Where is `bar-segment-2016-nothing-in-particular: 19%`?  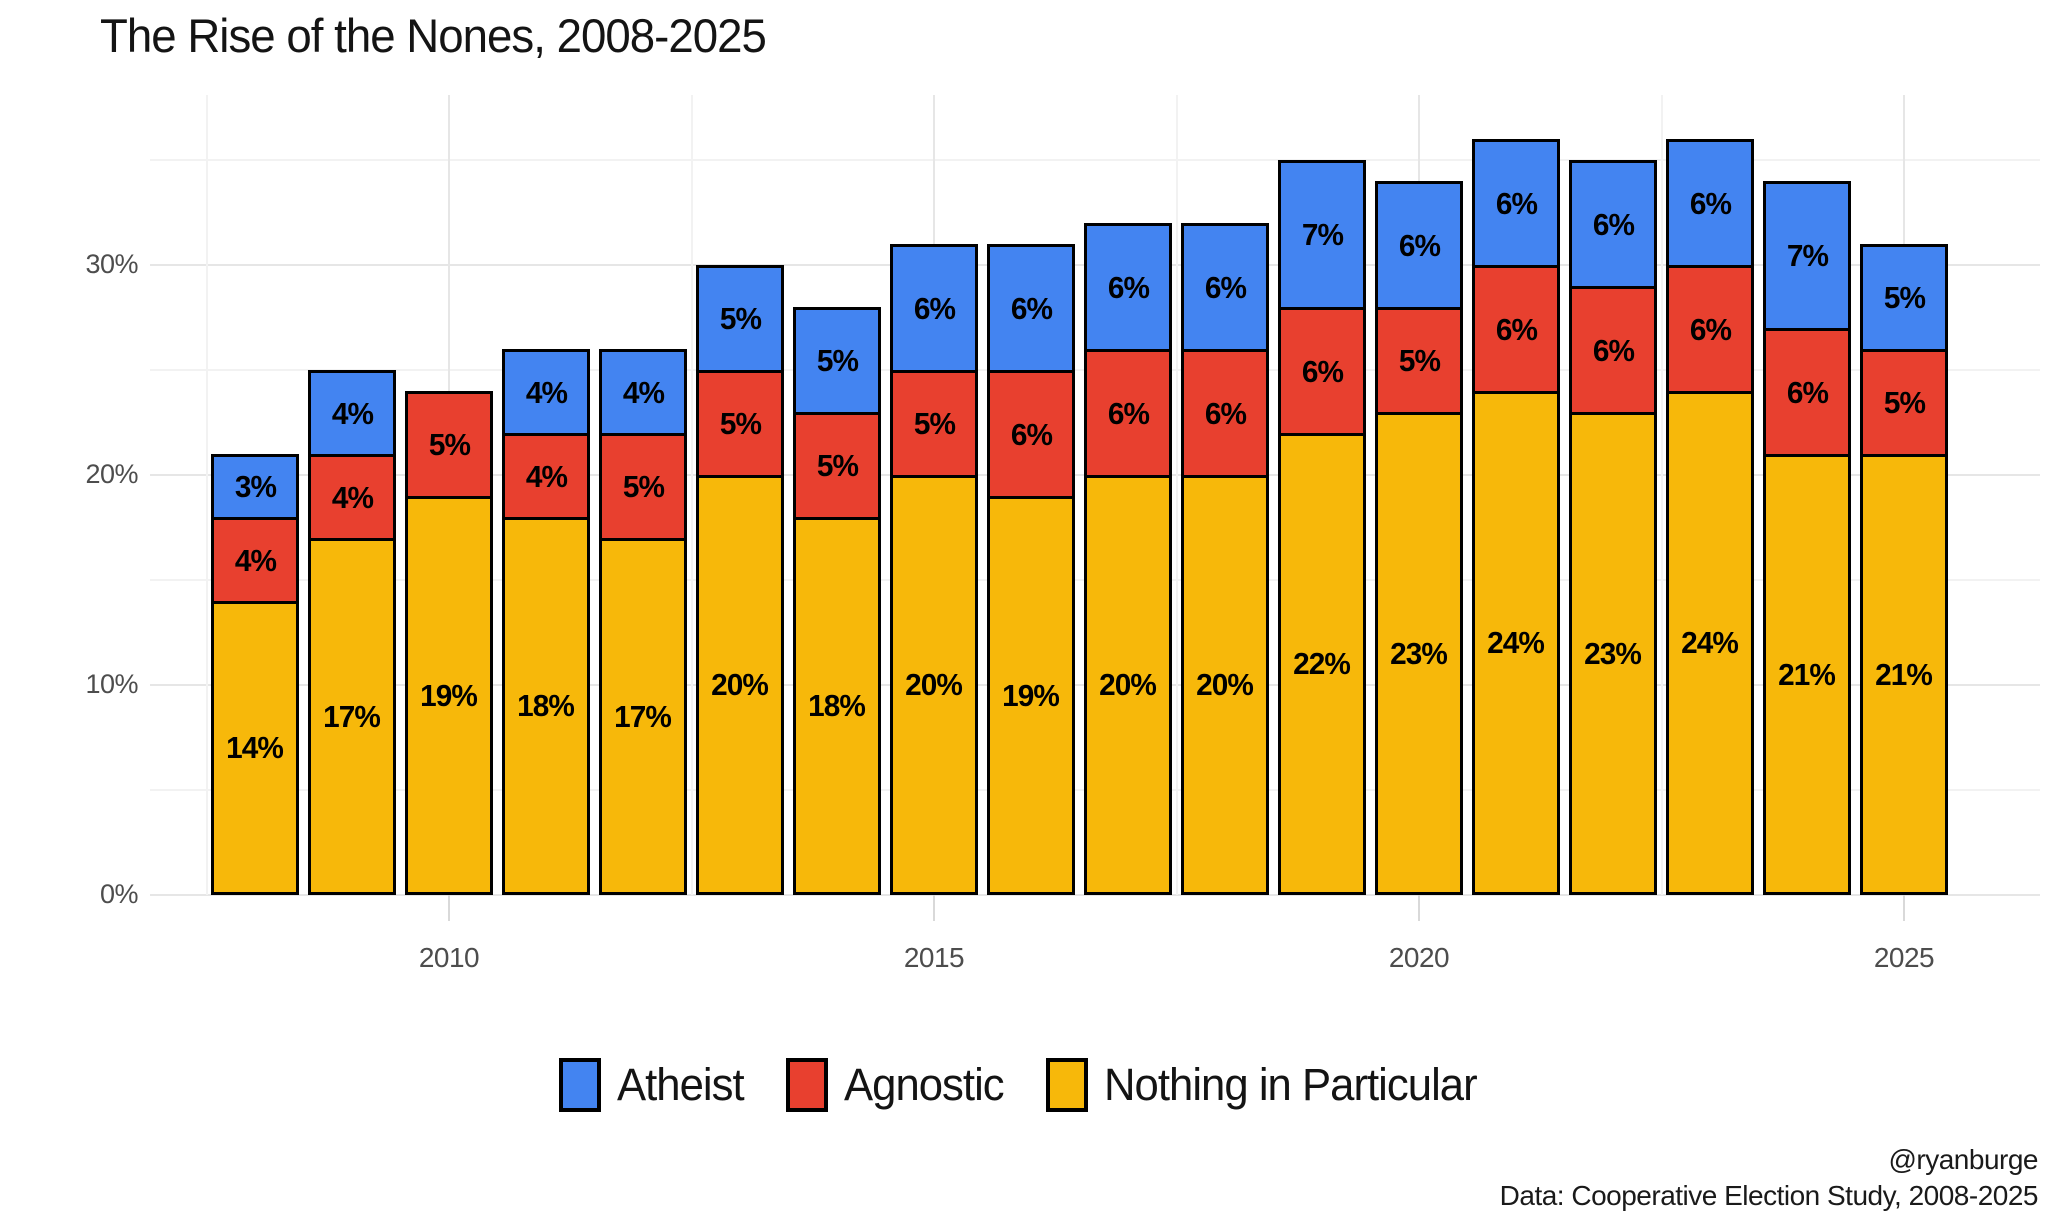 bar-segment-2016-nothing-in-particular: 19% is located at coordinates (1031, 695).